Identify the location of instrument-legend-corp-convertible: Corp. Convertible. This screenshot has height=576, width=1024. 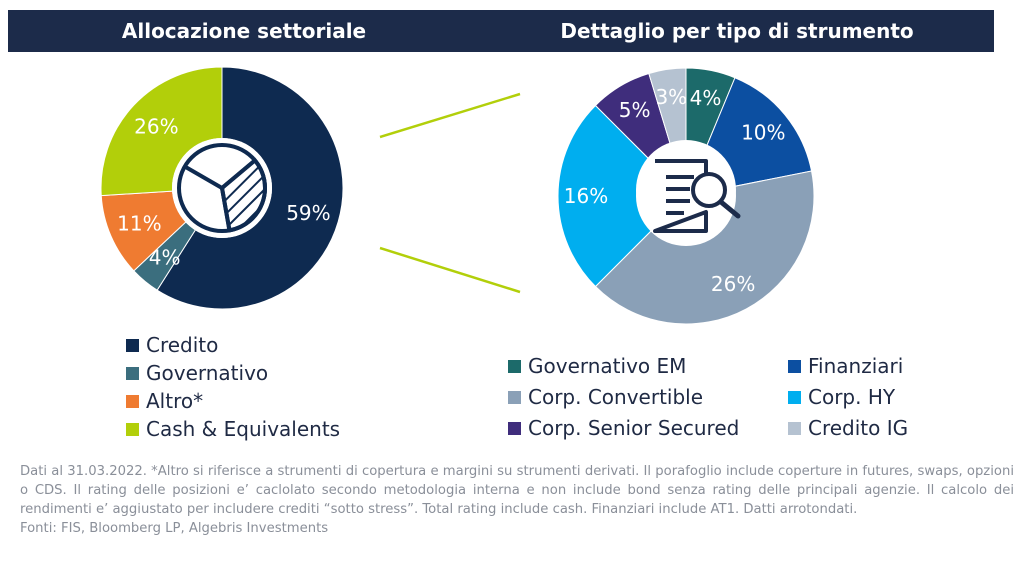
(648, 397).